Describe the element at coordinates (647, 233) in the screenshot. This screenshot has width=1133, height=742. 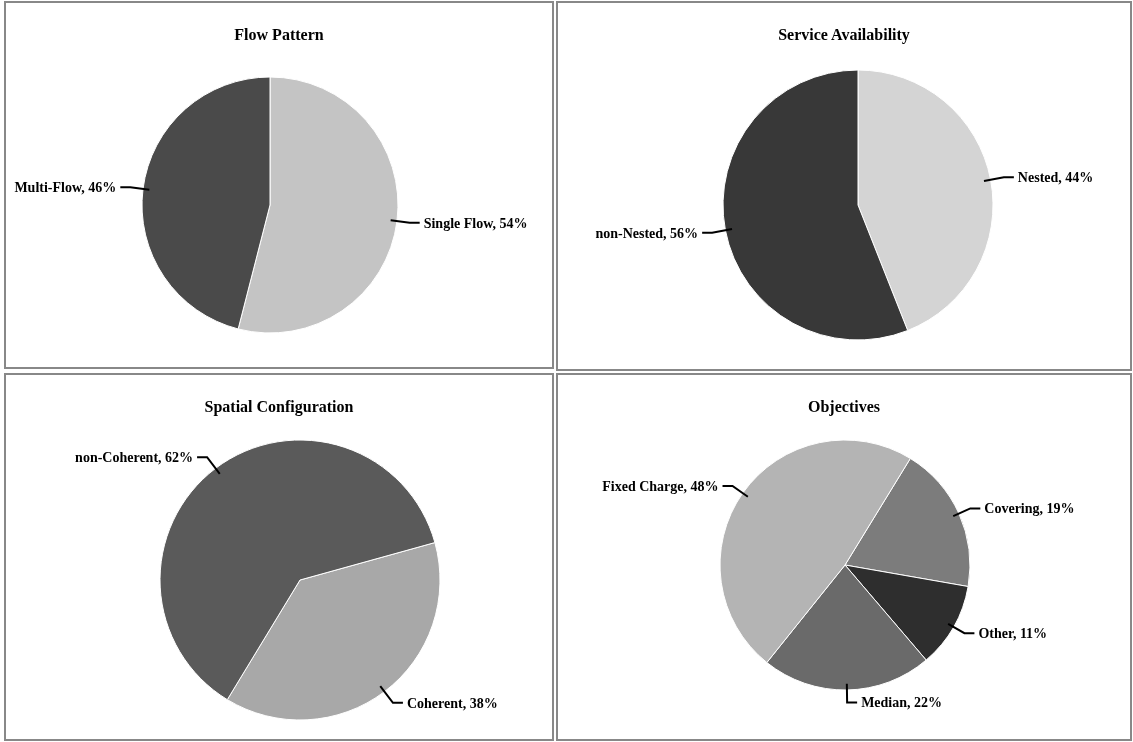
I see `slice-label: non-Nested, 56%` at that location.